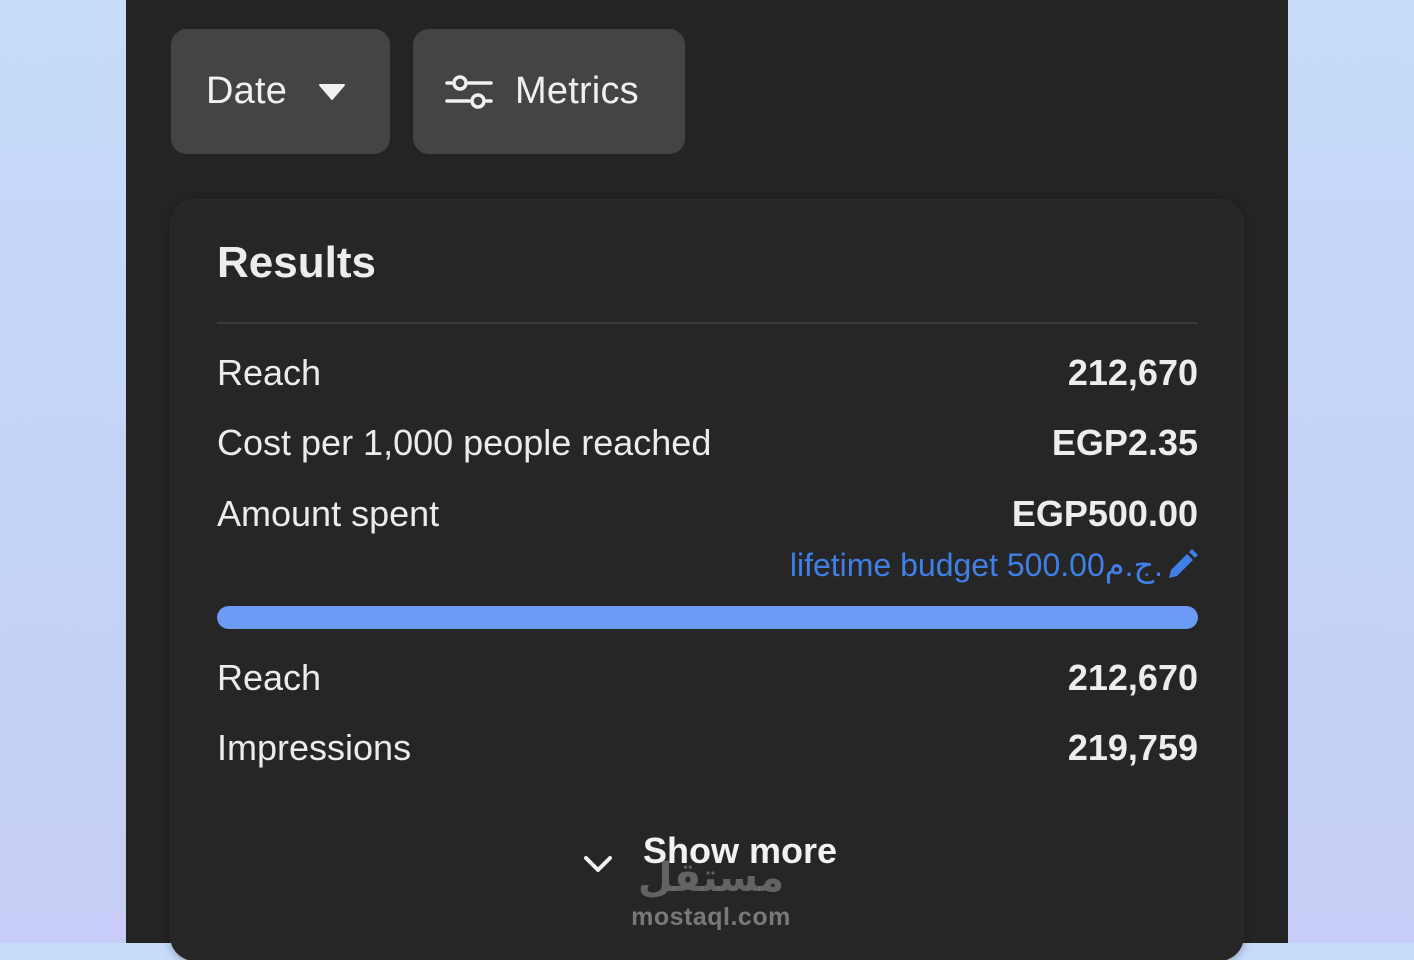 This screenshot has width=1414, height=960. What do you see at coordinates (1132, 747) in the screenshot?
I see `metric-value: 219,759` at bounding box center [1132, 747].